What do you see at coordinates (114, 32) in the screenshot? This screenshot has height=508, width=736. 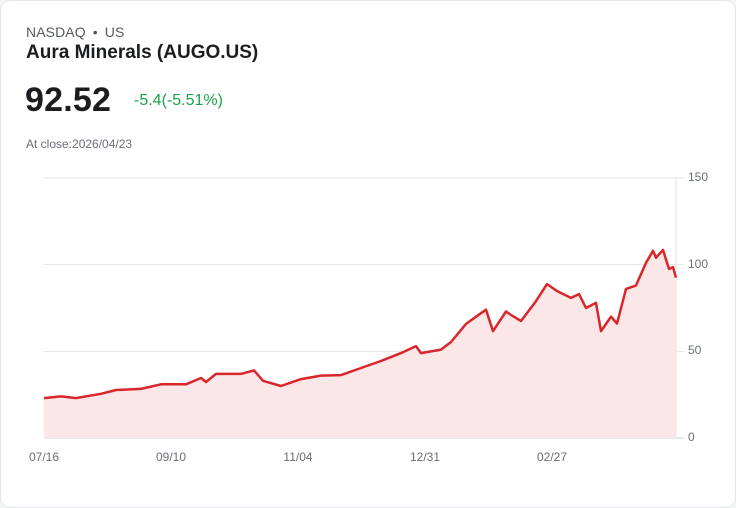 I see `region-name: US` at bounding box center [114, 32].